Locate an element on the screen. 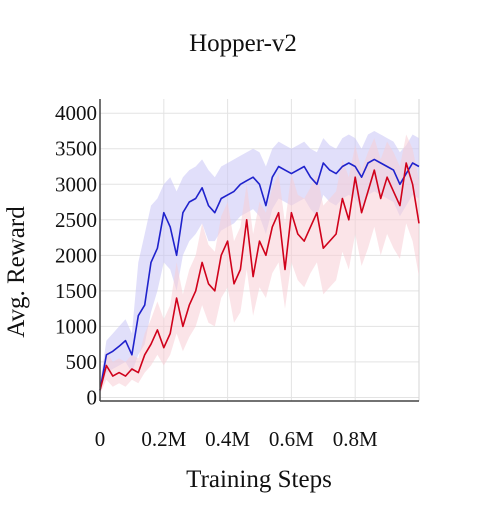 This screenshot has height=505, width=500. y-axis-title: Avg. Reward is located at coordinates (16, 272).